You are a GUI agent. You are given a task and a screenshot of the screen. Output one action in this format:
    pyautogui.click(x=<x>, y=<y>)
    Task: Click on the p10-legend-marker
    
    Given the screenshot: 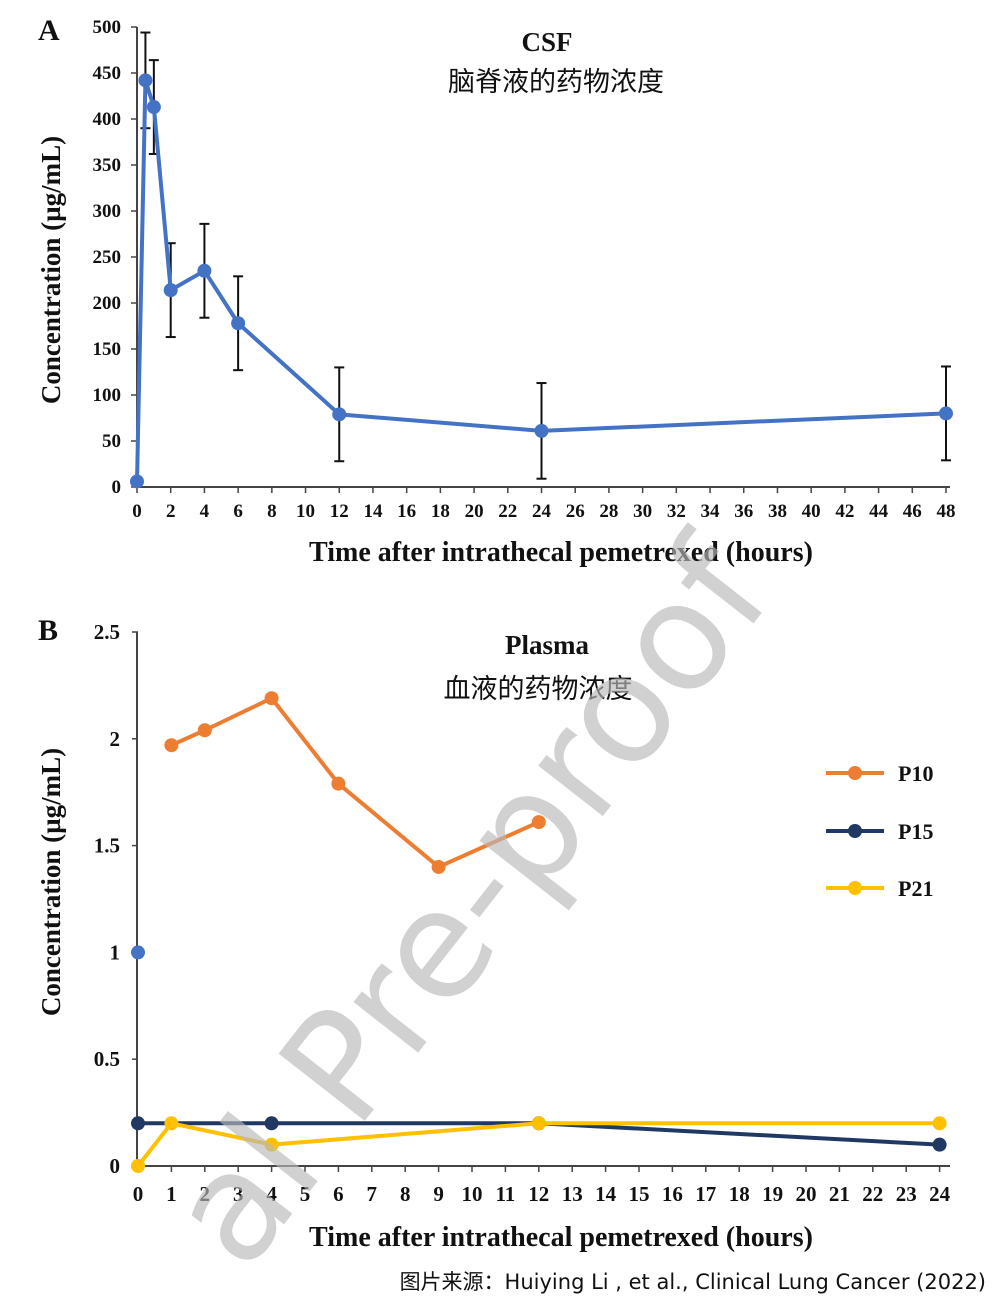 What is the action you would take?
    pyautogui.click(x=855, y=773)
    